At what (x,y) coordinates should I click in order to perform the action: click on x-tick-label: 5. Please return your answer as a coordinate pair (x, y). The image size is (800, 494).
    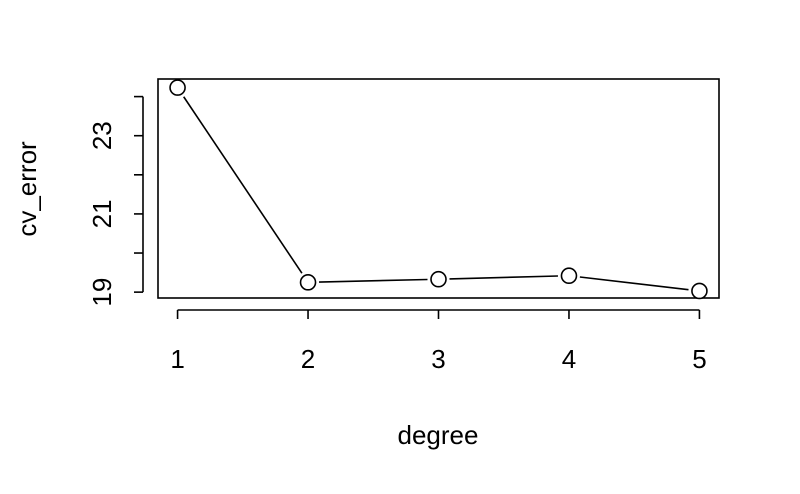
    Looking at the image, I should click on (699, 359).